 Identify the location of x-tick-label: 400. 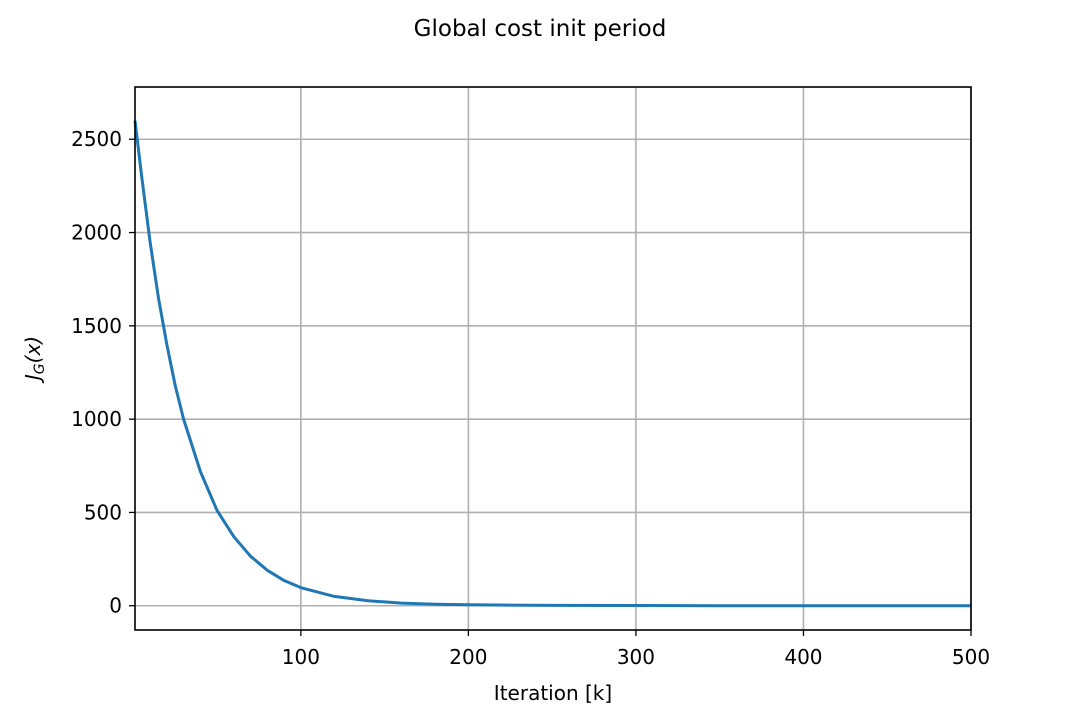
(803, 657).